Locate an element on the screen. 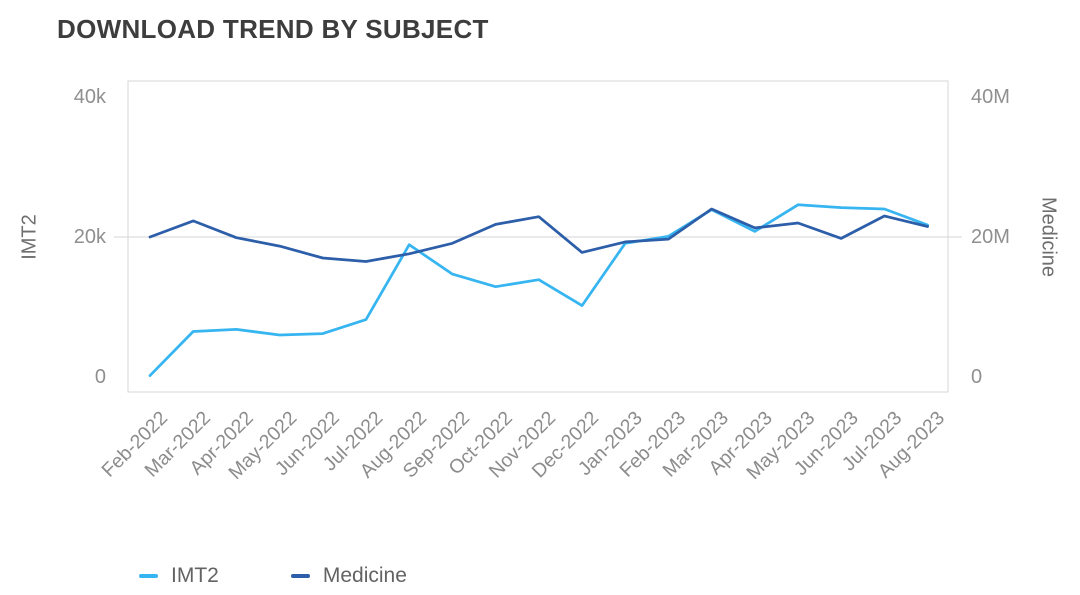 Image resolution: width=1080 pixels, height=595 pixels. legend-item-imt2: IMT2 is located at coordinates (179, 575).